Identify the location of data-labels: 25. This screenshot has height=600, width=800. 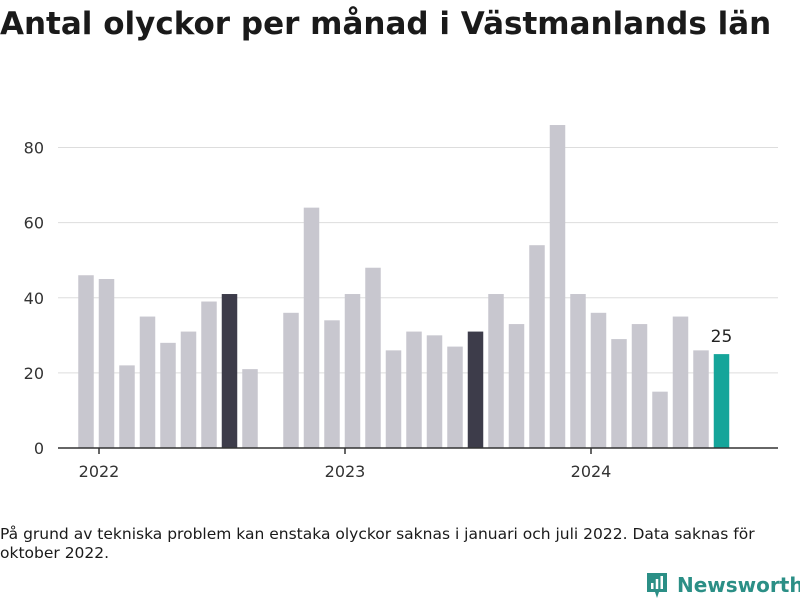
(722, 337).